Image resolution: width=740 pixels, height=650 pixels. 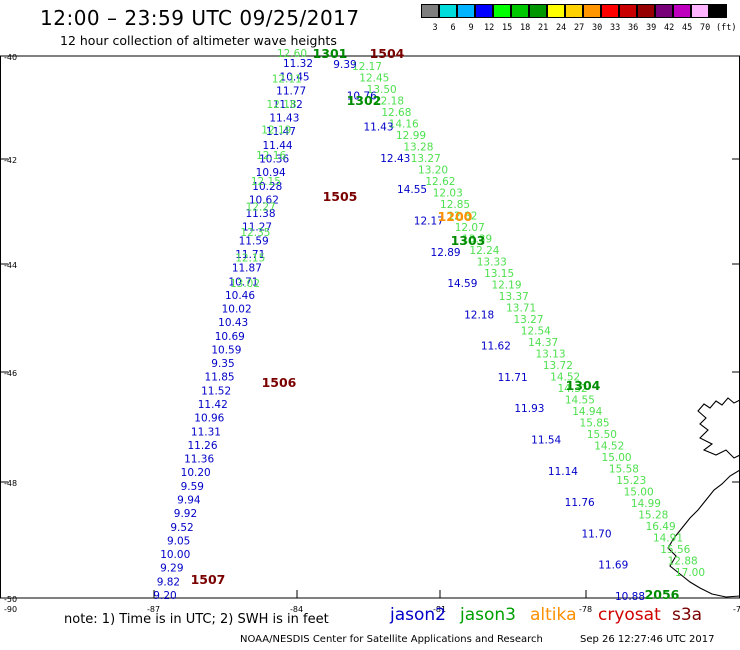 I want to click on jason2-west-point: 11.27, so click(x=257, y=228).